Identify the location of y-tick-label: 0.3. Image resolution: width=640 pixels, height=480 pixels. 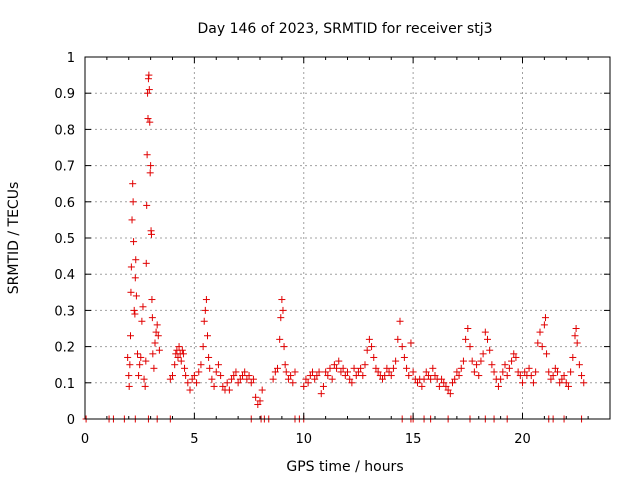
(64, 311).